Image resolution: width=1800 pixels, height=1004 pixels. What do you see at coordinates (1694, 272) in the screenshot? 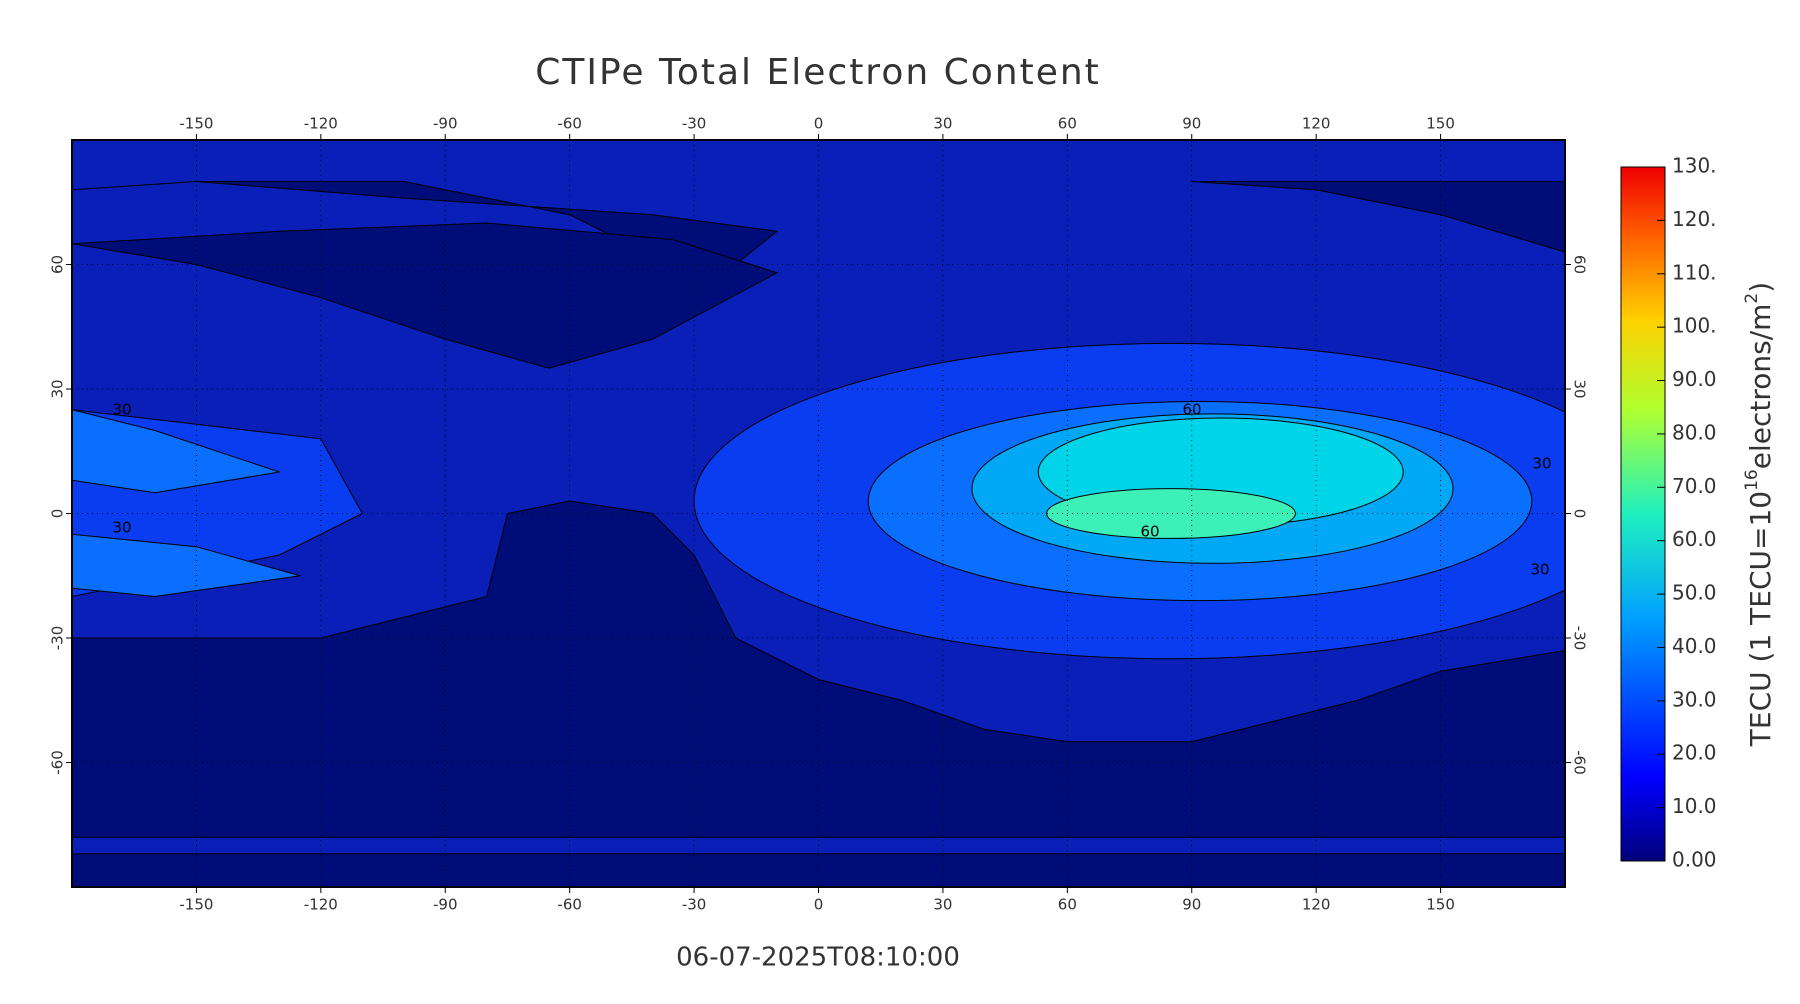
I see `colorbar-tick-label: 110.` at bounding box center [1694, 272].